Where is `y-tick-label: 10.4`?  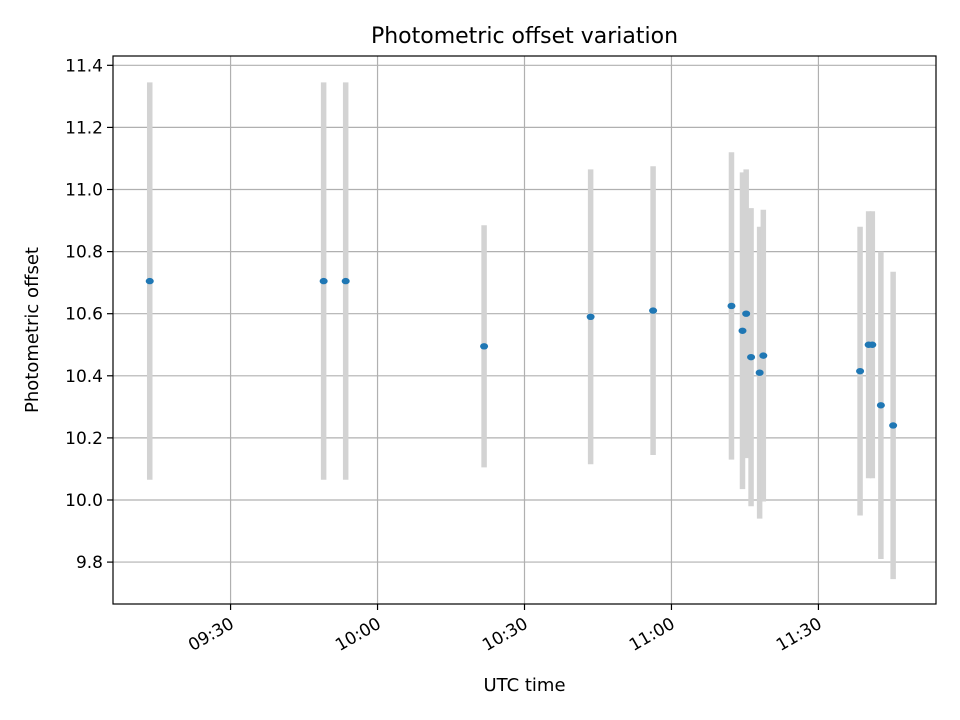 y-tick-label: 10.4 is located at coordinates (84, 377).